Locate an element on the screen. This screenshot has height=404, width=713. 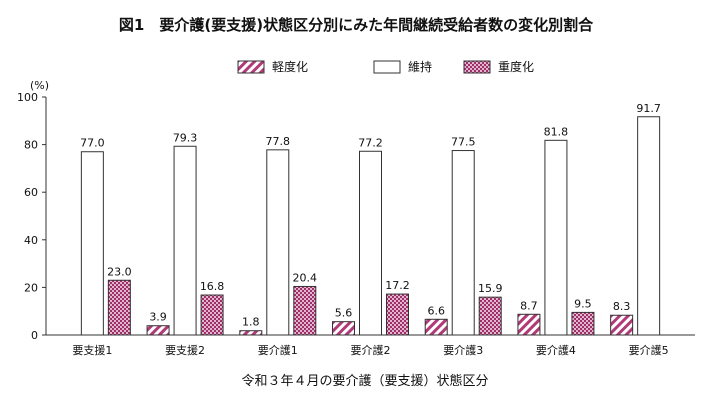
y-tick-label-1: 20 is located at coordinates (31, 287).